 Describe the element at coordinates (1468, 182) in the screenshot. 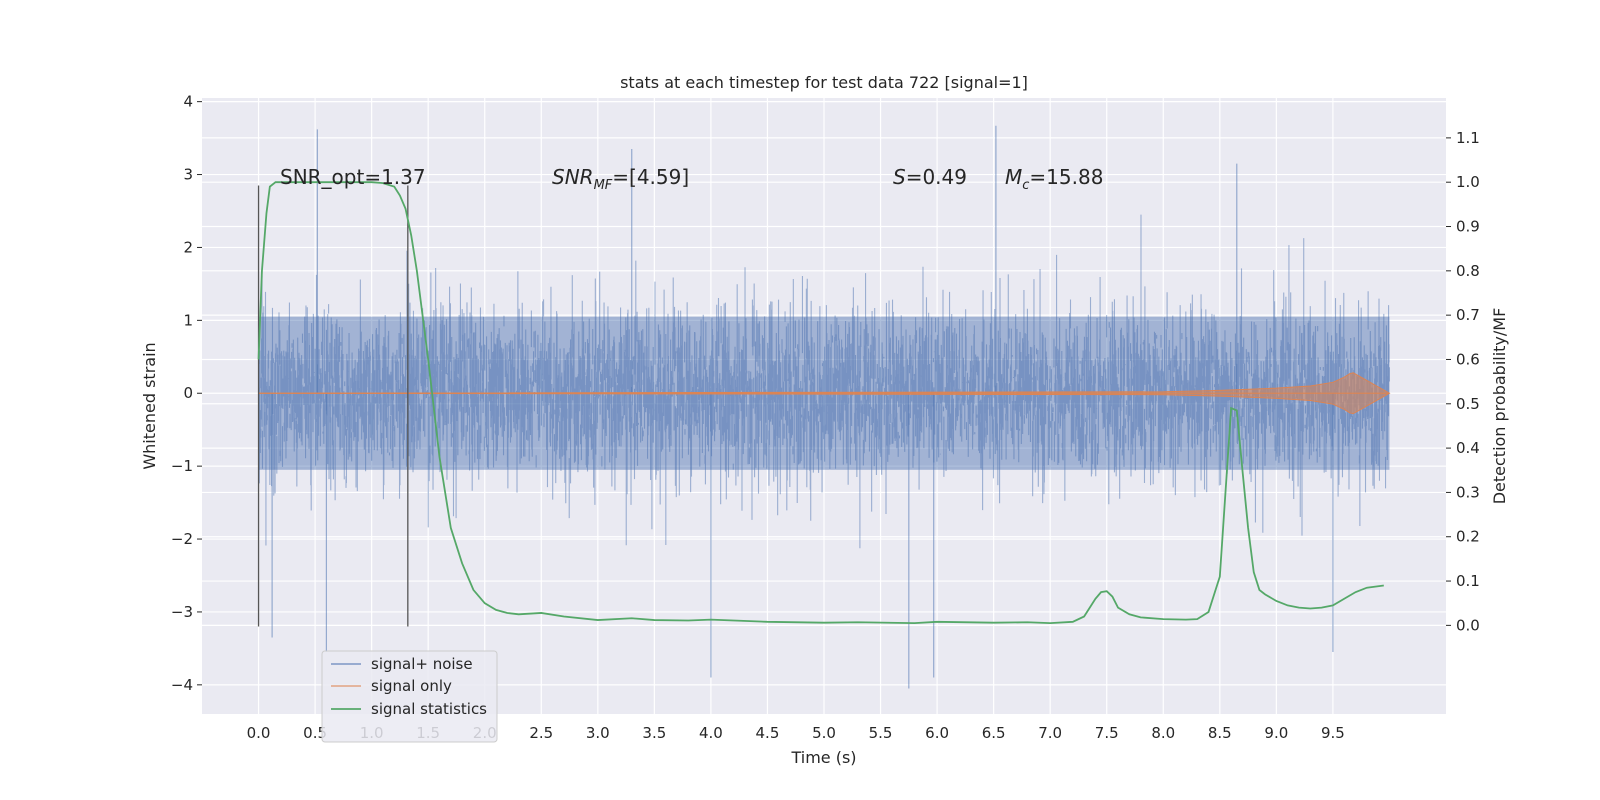

I see `y-right-tick-label: 1.0` at that location.